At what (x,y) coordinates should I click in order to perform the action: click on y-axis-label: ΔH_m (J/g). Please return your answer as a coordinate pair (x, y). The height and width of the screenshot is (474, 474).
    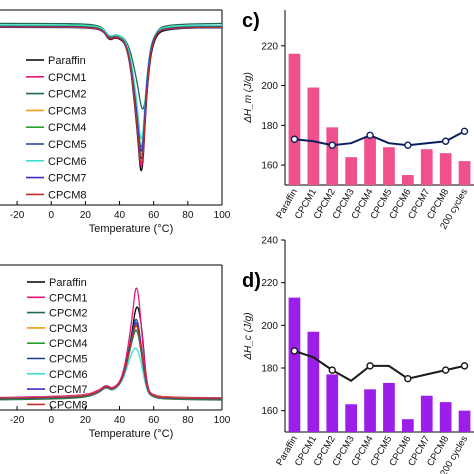
    Looking at the image, I should click on (248, 98).